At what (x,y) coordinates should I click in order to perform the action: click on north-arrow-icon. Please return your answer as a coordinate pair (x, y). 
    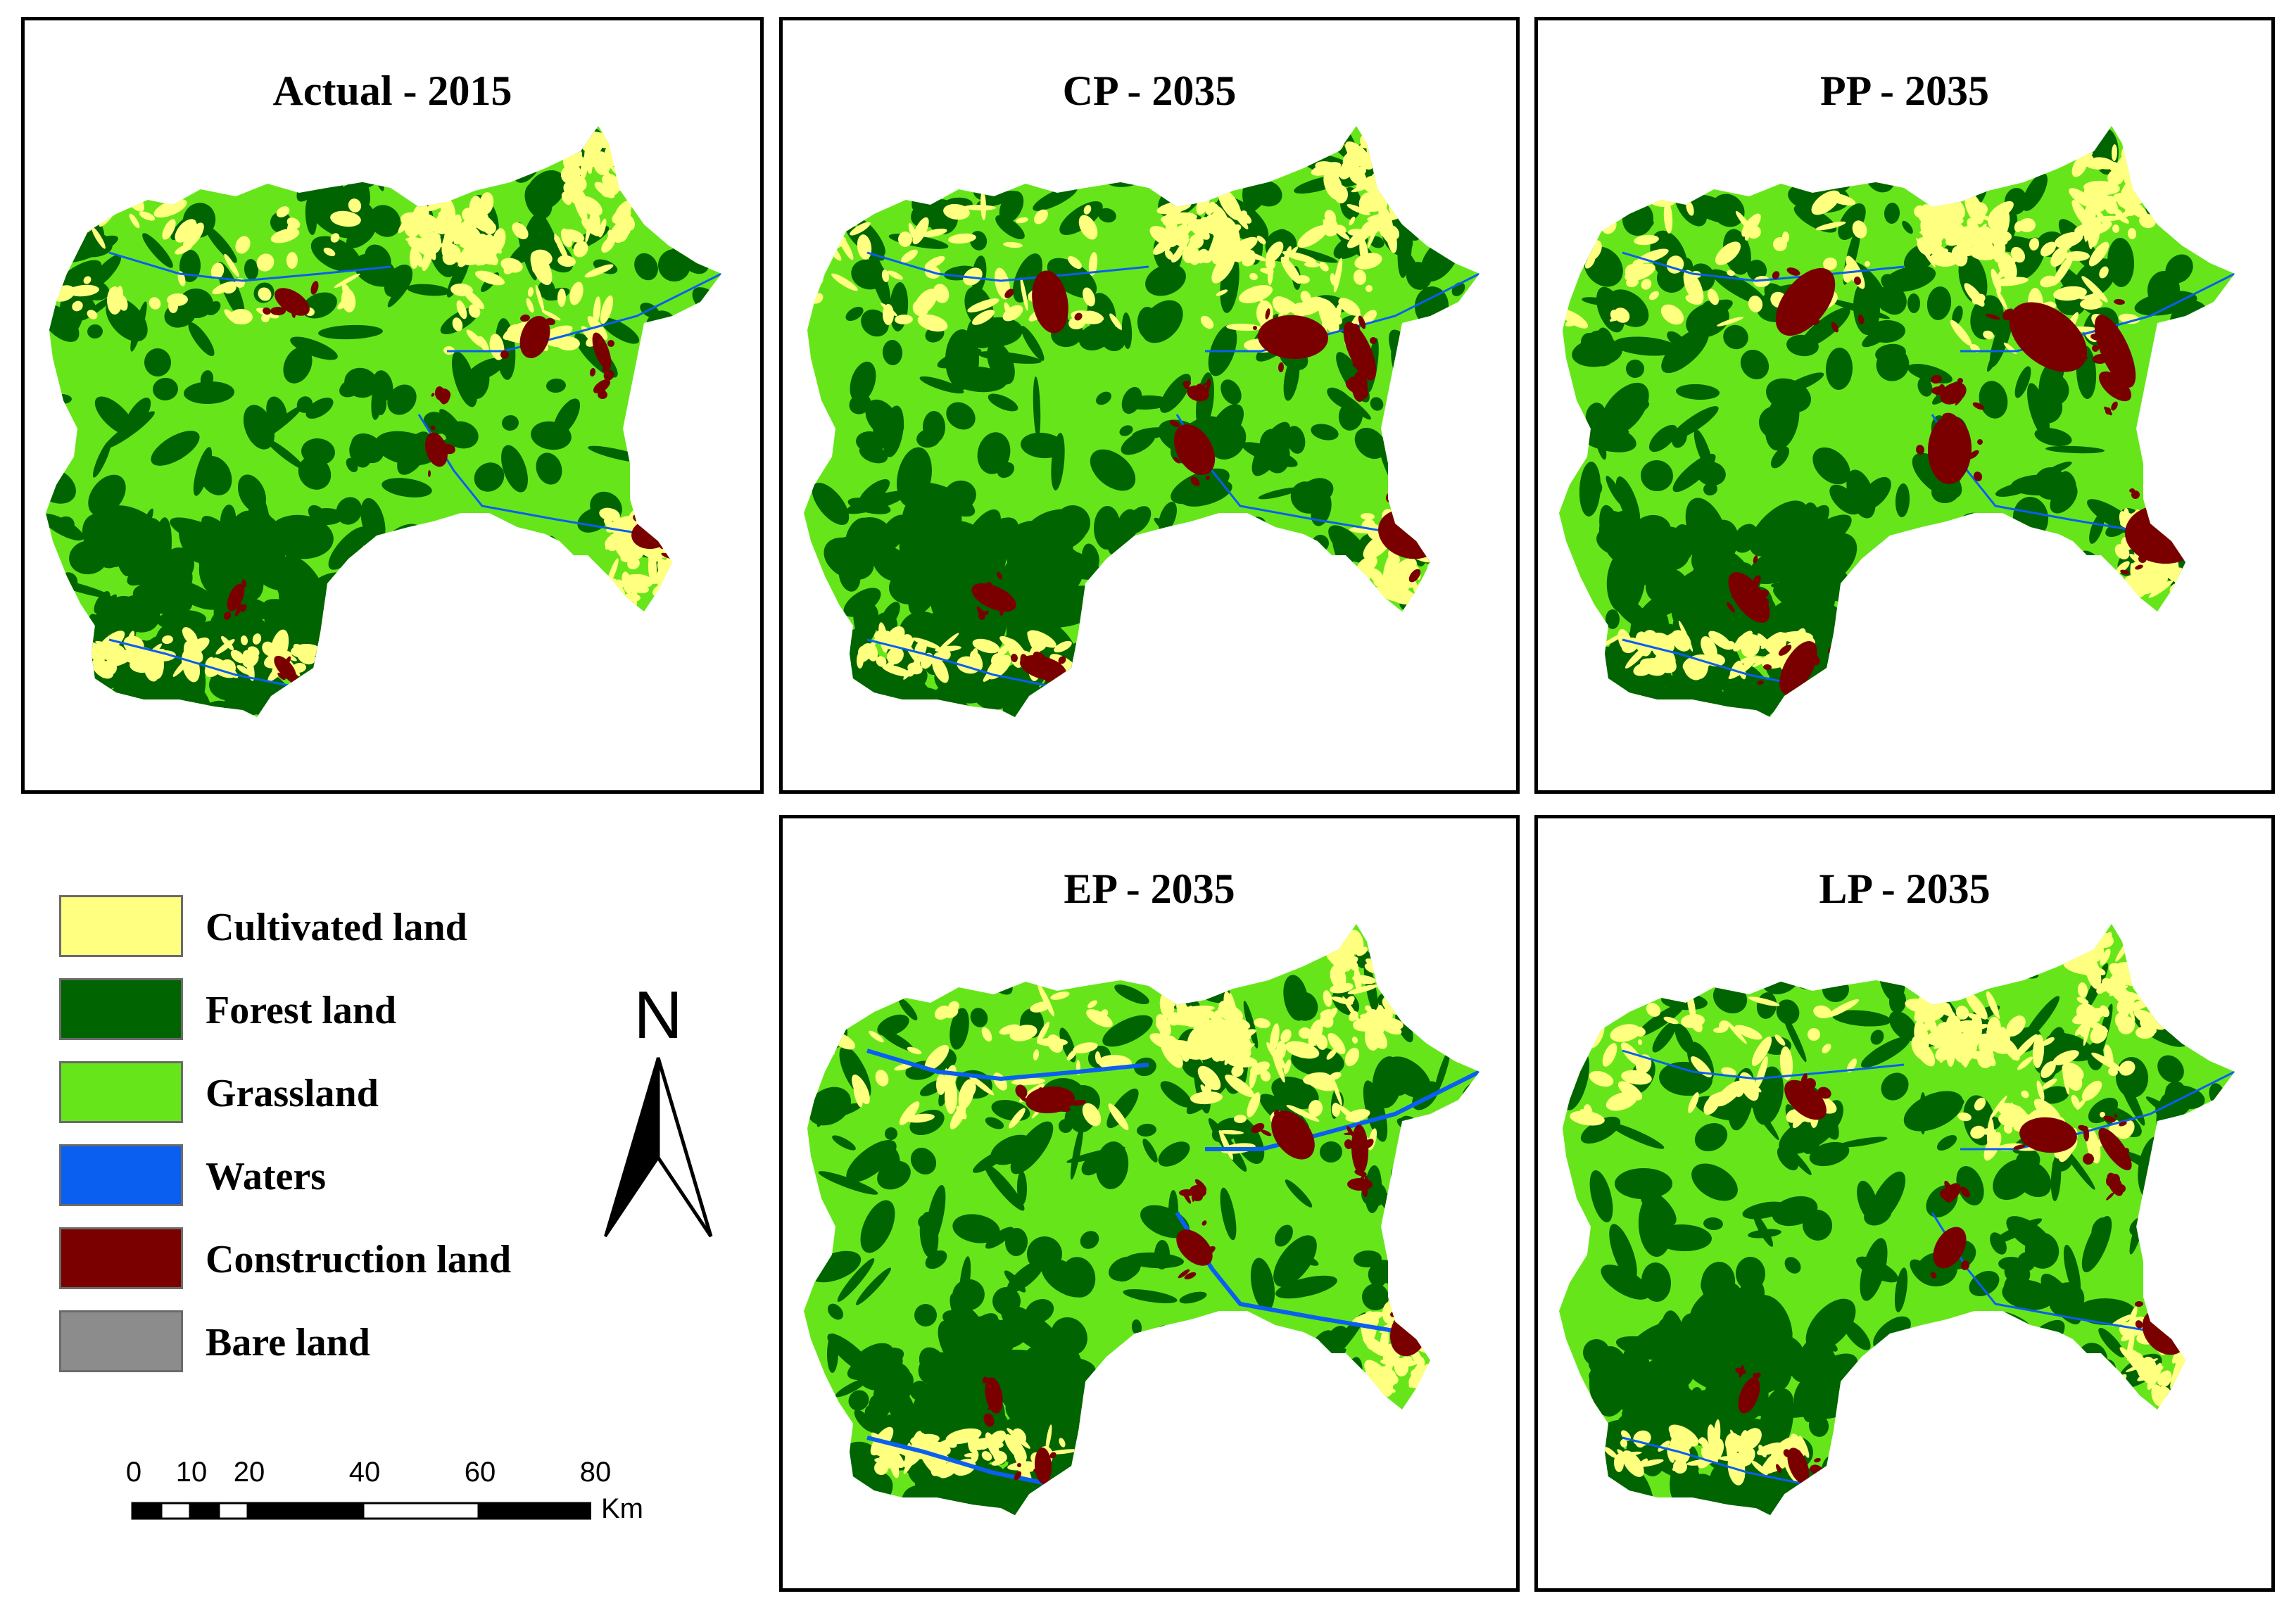
    Looking at the image, I should click on (658, 1147).